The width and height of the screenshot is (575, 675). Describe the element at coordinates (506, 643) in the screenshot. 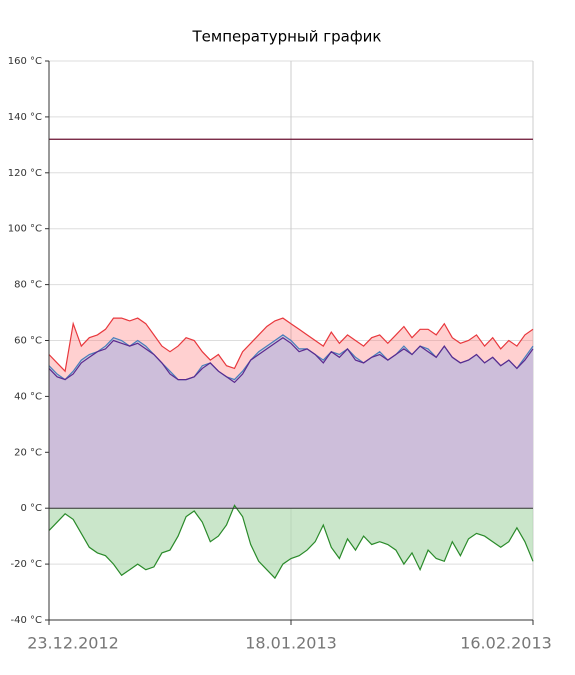

I see `x-tick-label: 16.02.2013` at that location.